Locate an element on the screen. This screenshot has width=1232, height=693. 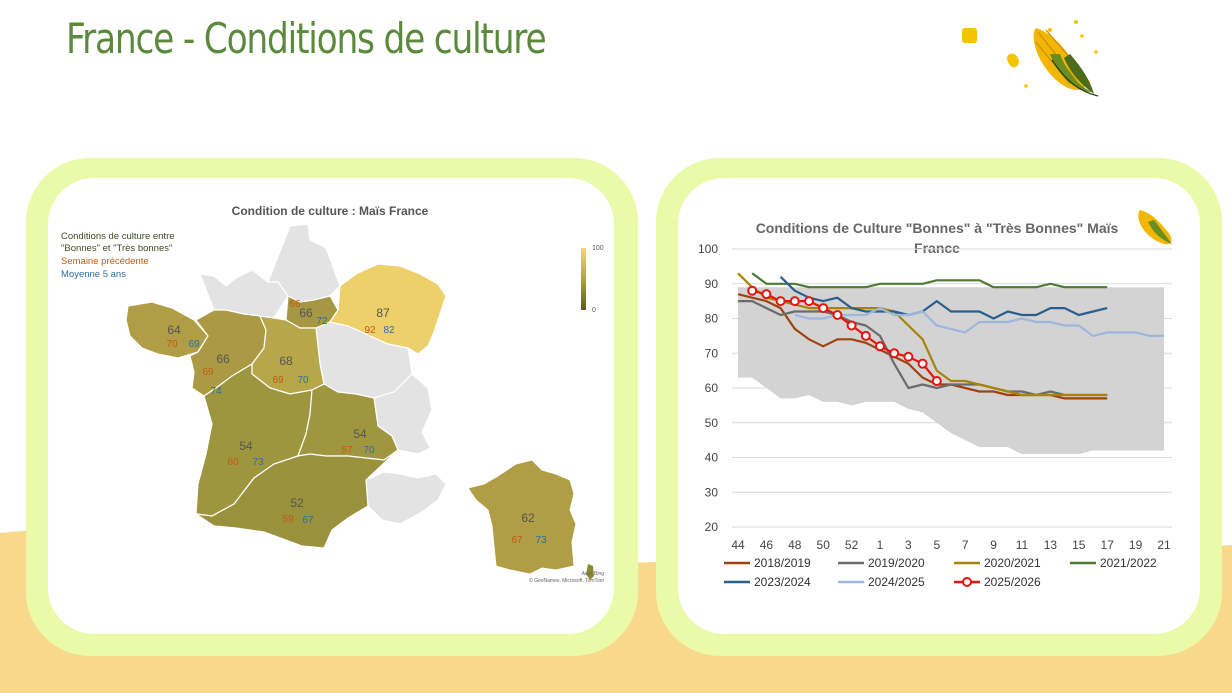
map-attribution-line1: Avec Bing is located at coordinates (593, 574).